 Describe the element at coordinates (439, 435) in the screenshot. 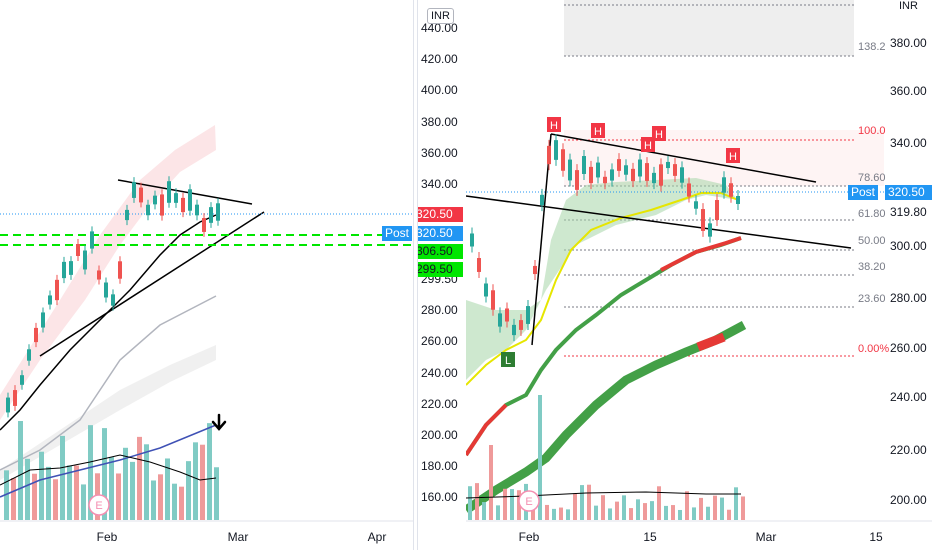

I see `left-y-tick: 200.00` at that location.